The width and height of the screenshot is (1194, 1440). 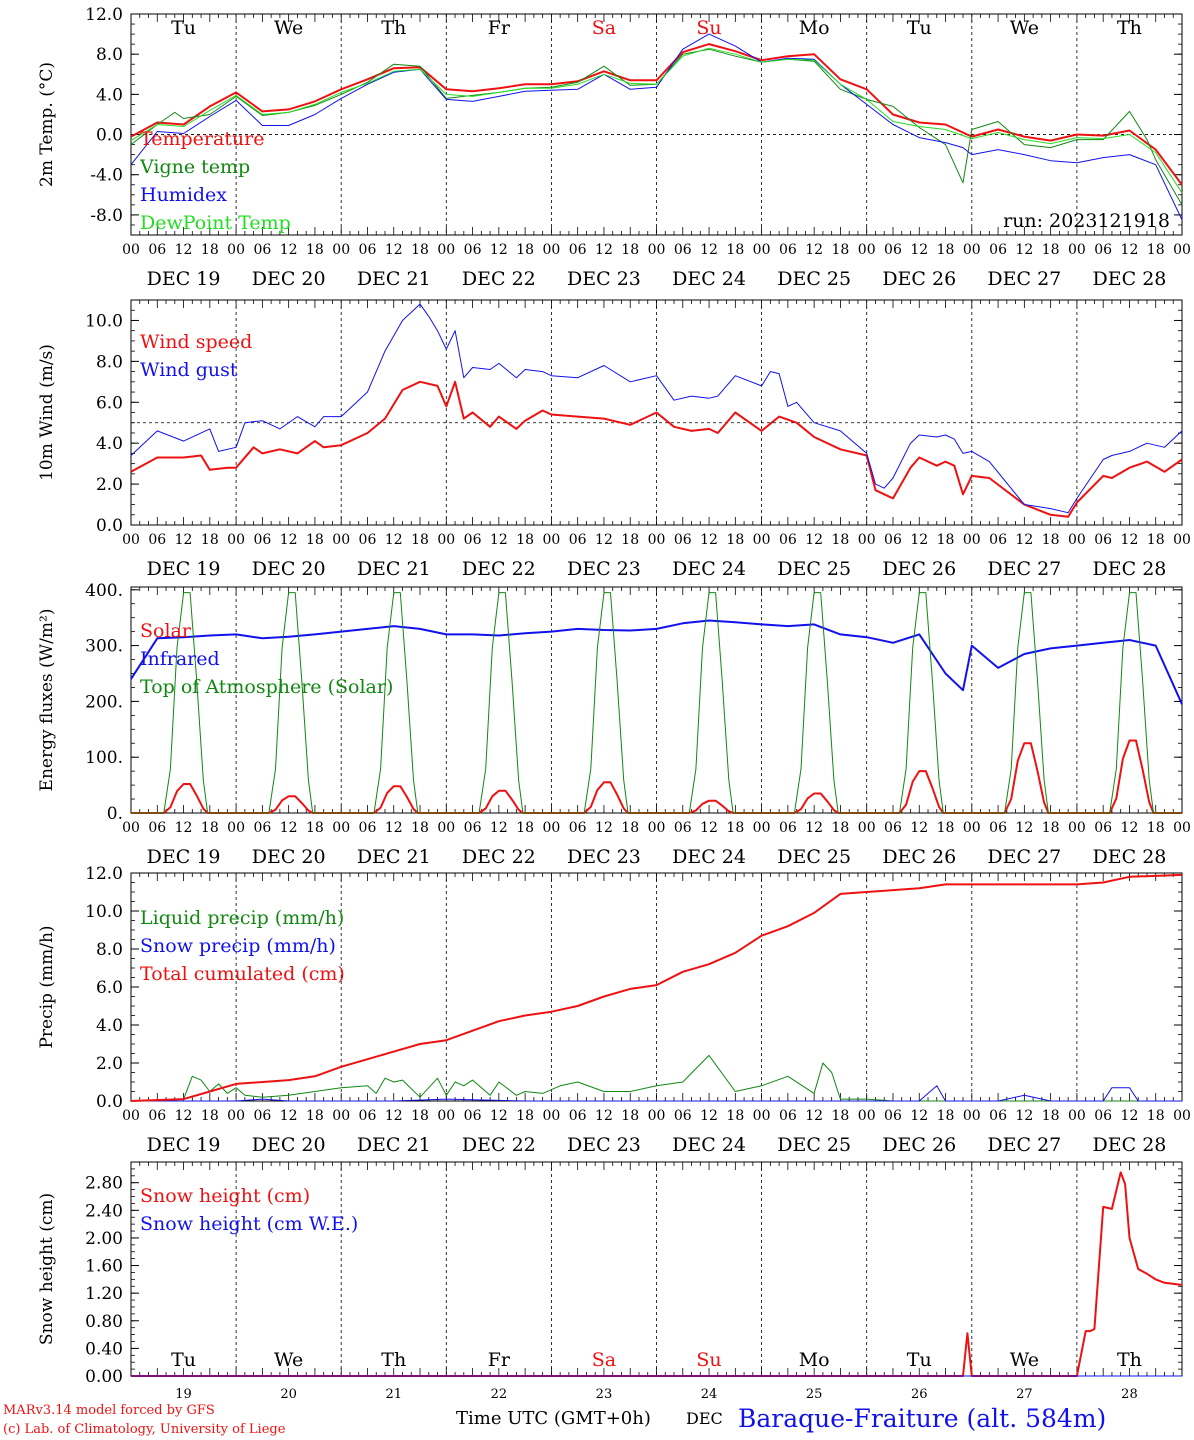 What do you see at coordinates (249, 1224) in the screenshot?
I see `legend-entry: Snow height (cm W.E.)` at bounding box center [249, 1224].